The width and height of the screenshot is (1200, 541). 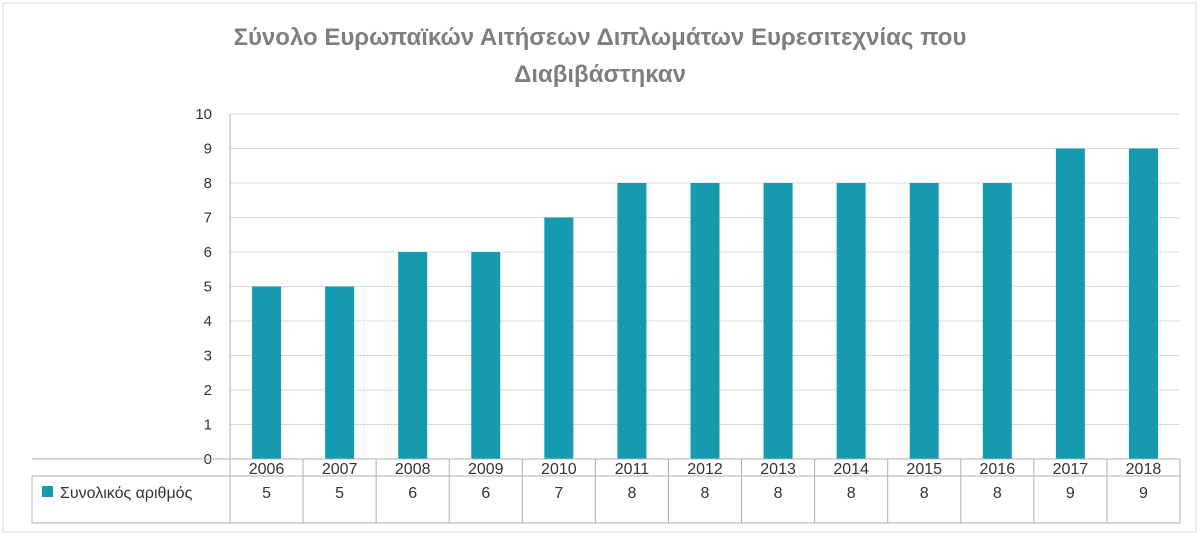 What do you see at coordinates (413, 469) in the screenshot?
I see `x-category-label: 2008` at bounding box center [413, 469].